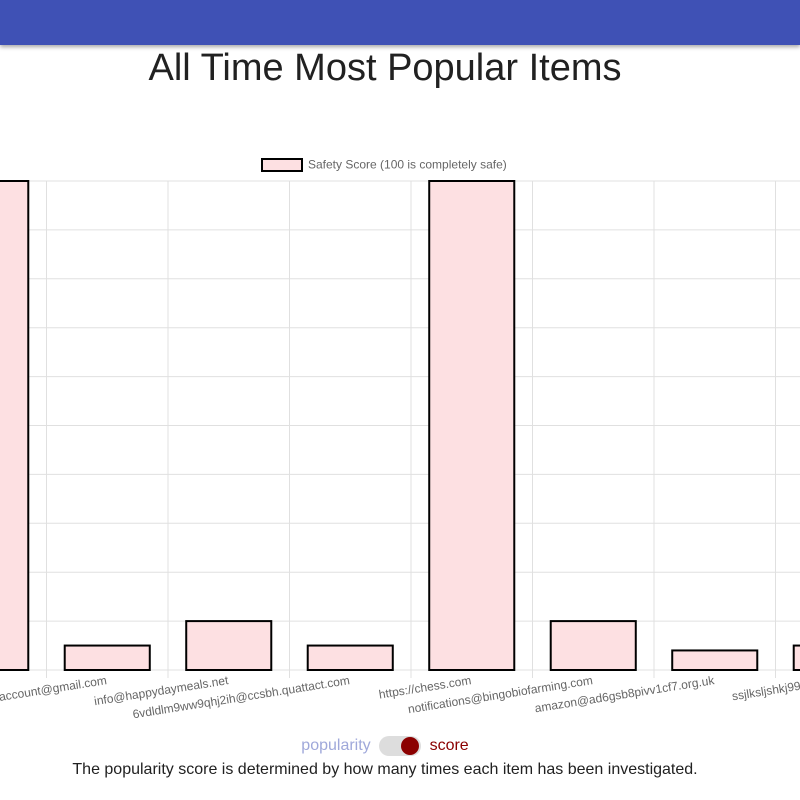  What do you see at coordinates (54, 688) in the screenshot?
I see `x-tick-label: account@gmail.com` at bounding box center [54, 688].